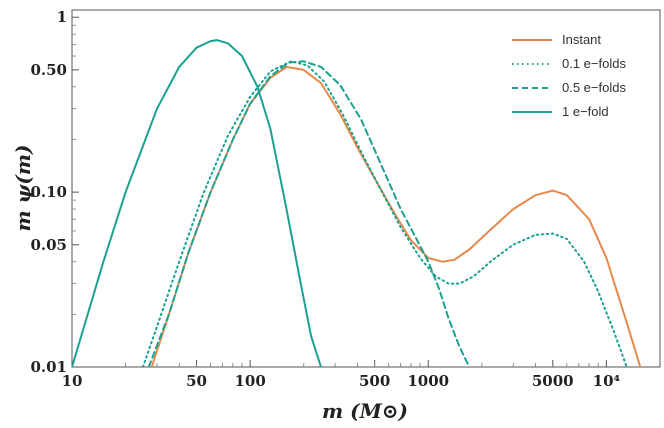  Describe the element at coordinates (594, 63) in the screenshot. I see `legend-label: 0.1 e−folds` at that location.